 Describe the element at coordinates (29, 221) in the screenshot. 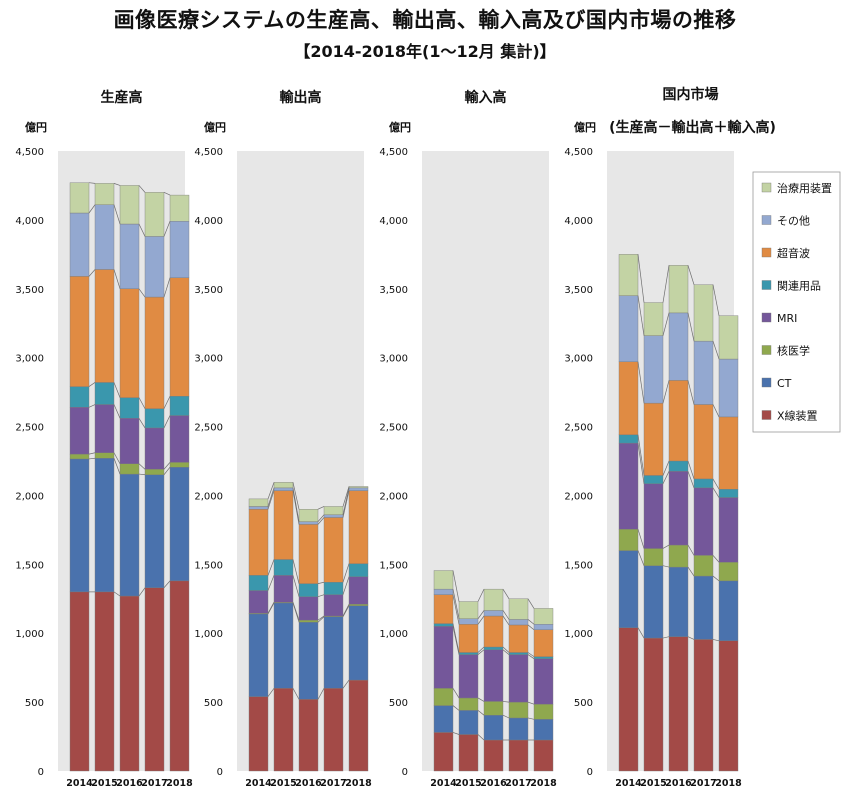

I see `y-tick-label: 4,000` at that location.